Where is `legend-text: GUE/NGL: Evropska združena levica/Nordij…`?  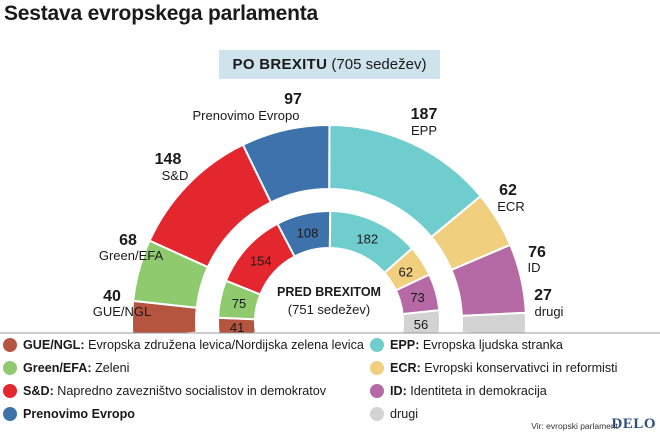 legend-text: GUE/NGL: Evropska združena levica/Nordij… is located at coordinates (193, 345).